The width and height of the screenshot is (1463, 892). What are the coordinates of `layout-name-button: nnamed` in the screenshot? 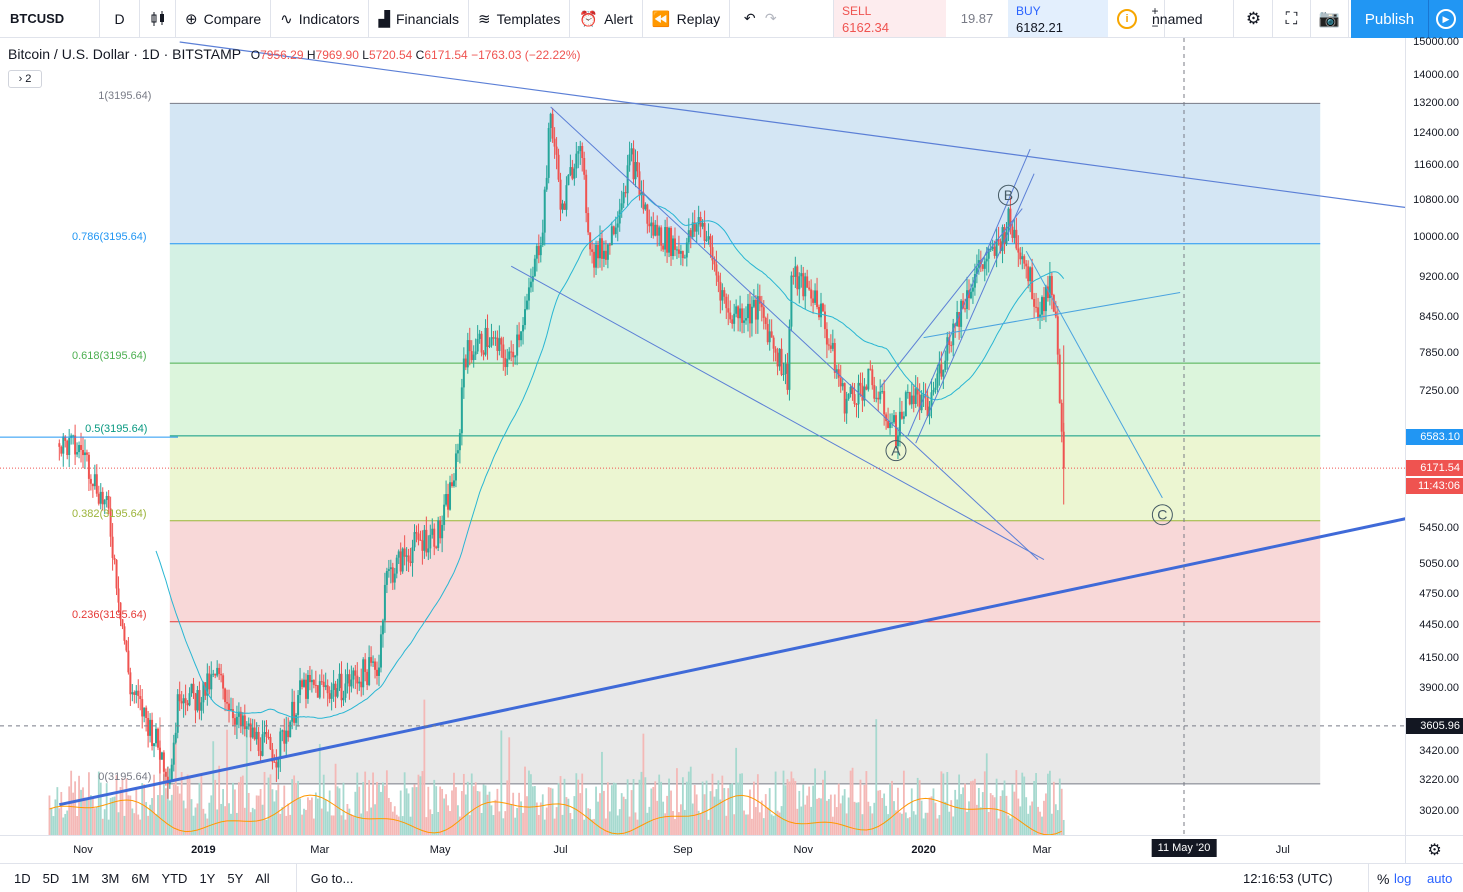 It's located at (1192, 19).